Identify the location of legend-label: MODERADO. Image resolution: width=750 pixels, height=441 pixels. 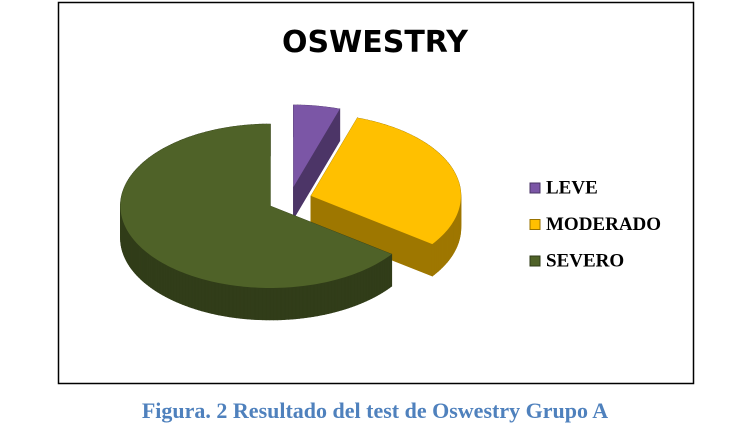
(603, 224).